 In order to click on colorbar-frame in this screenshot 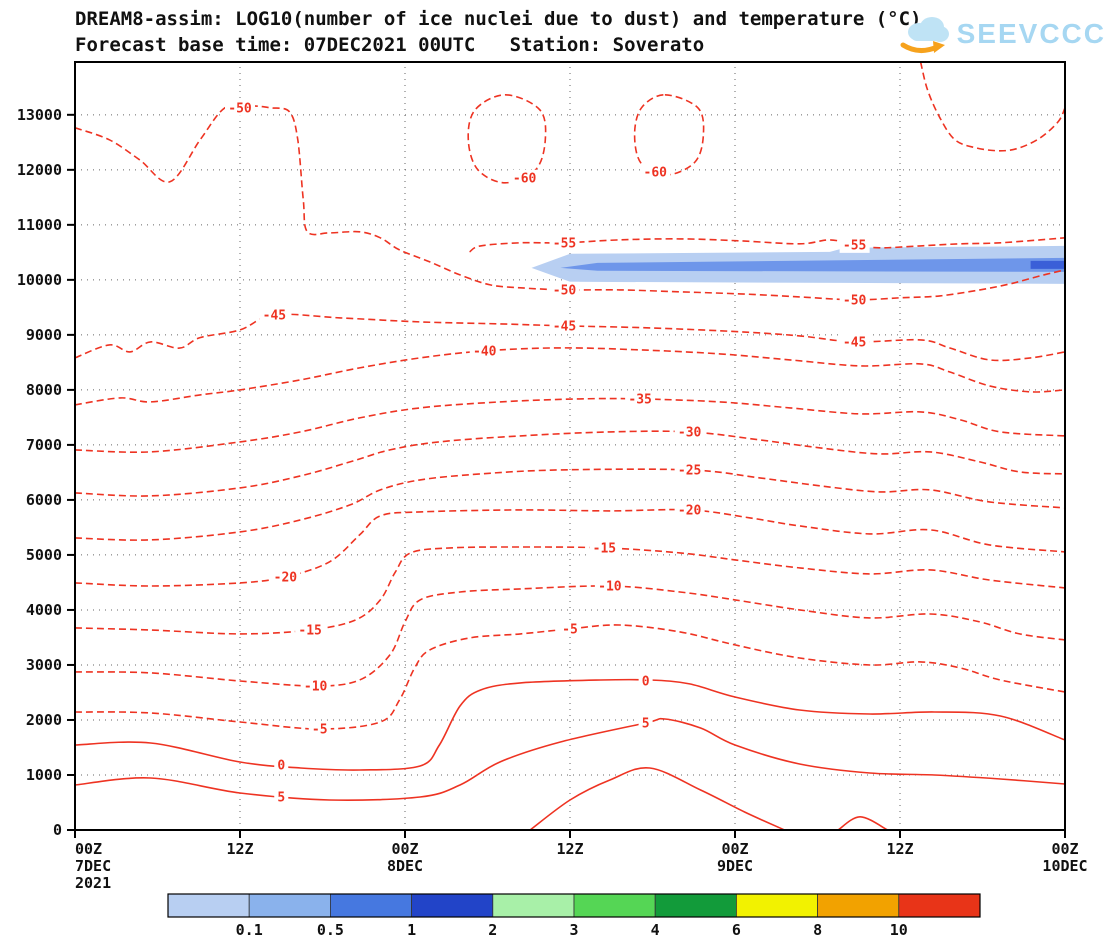, I will do `click(574, 905)`.